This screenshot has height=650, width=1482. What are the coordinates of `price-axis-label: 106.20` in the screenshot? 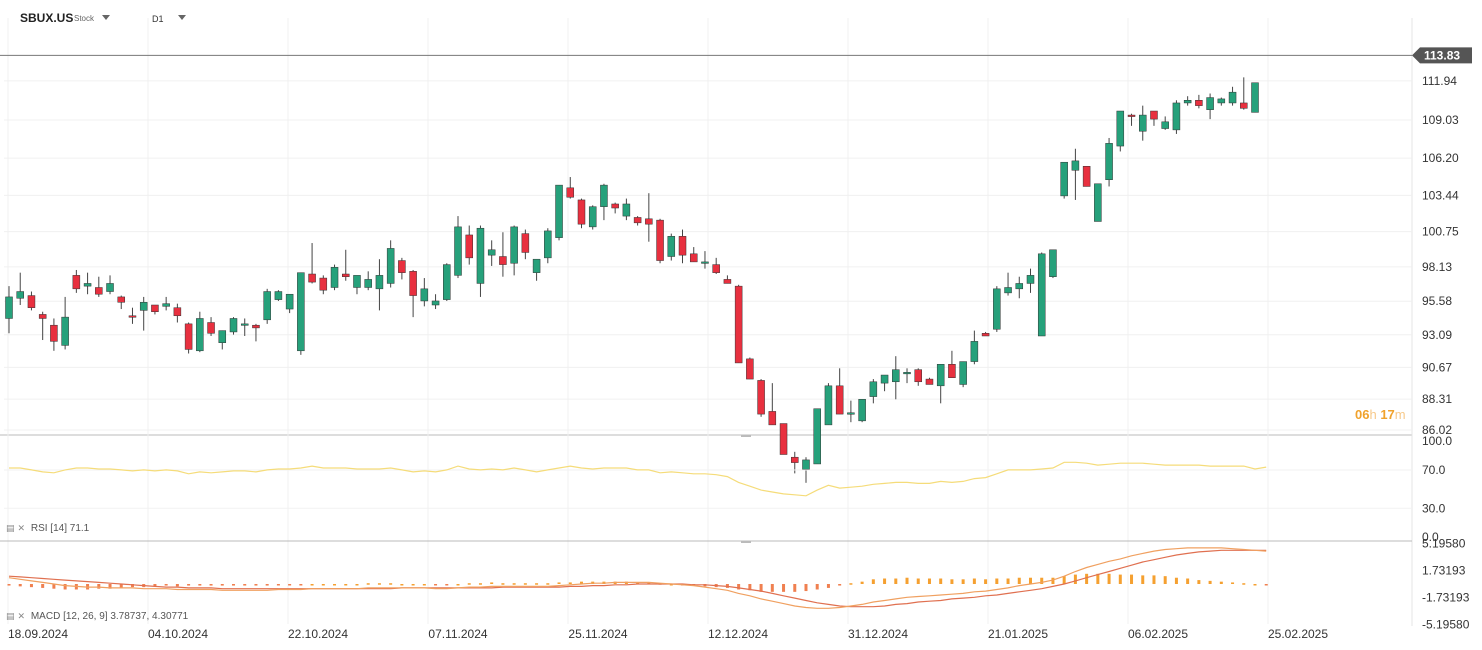 It's located at (1440, 158).